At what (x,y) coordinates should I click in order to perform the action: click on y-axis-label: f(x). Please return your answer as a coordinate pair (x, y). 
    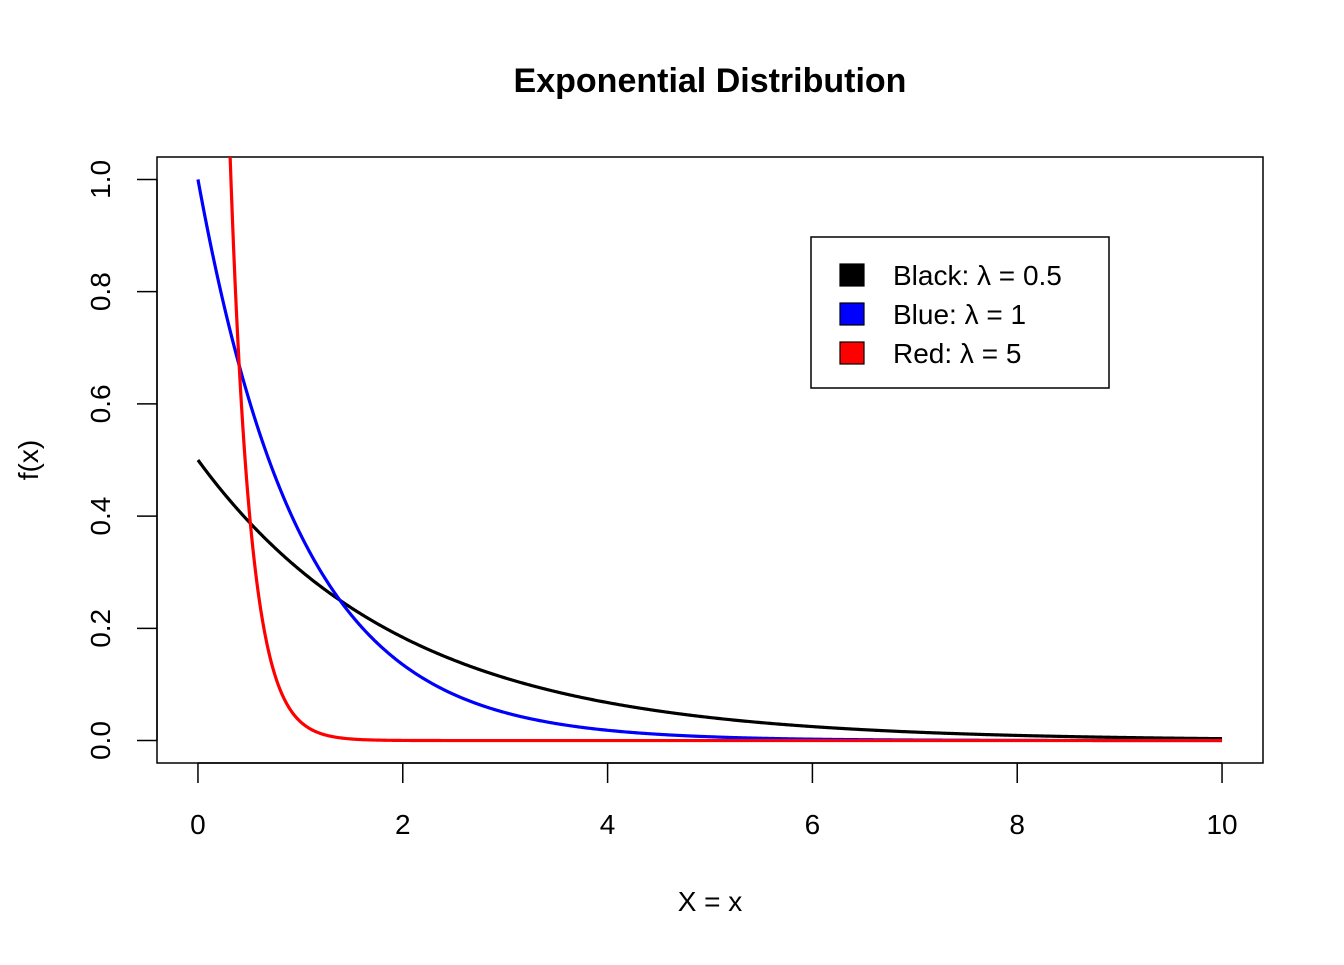
    Looking at the image, I should click on (28, 460).